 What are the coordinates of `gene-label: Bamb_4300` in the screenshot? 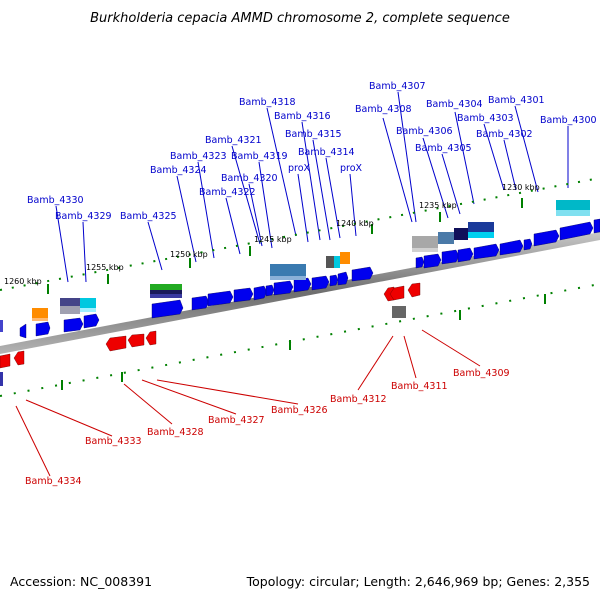 It's located at (568, 120).